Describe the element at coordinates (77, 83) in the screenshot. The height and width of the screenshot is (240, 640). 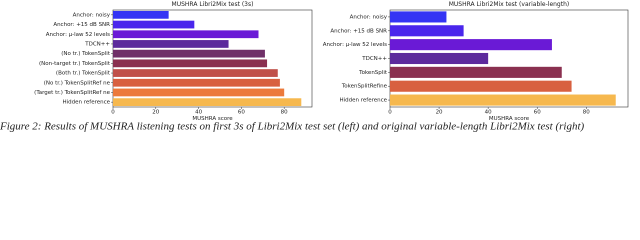
I see `y-tick-label: (No tr.) TokenSplitRef ne` at that location.